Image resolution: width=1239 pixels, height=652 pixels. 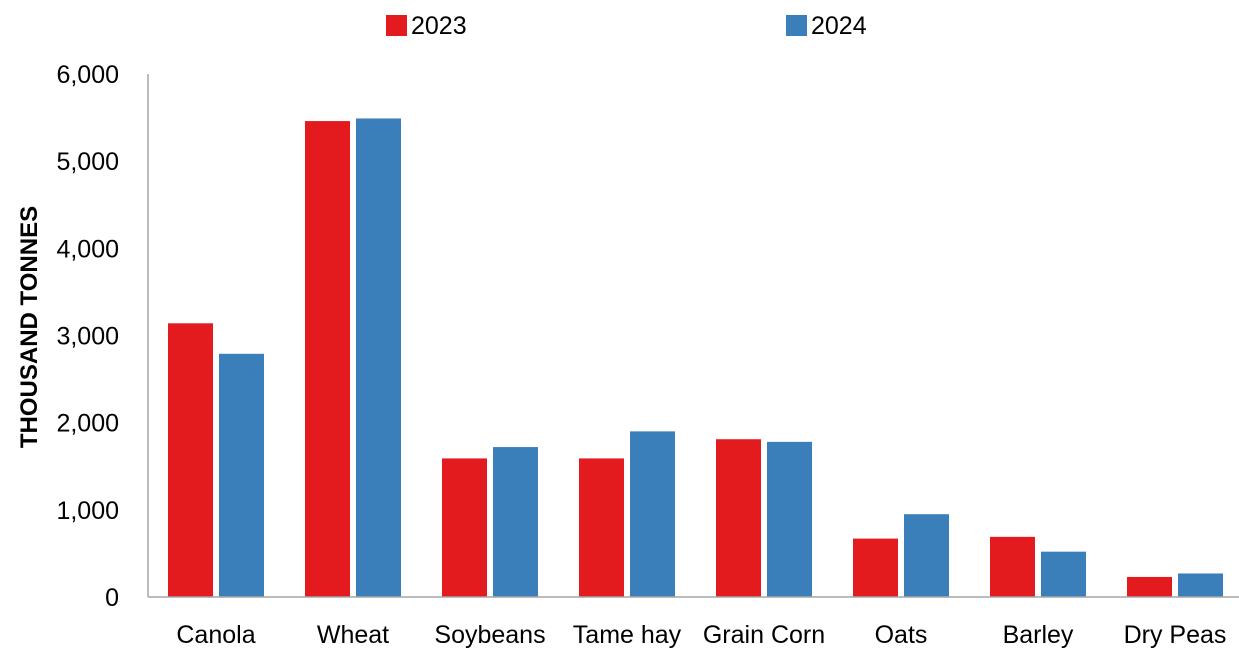 What do you see at coordinates (901, 635) in the screenshot?
I see `x-category-label: Oats` at bounding box center [901, 635].